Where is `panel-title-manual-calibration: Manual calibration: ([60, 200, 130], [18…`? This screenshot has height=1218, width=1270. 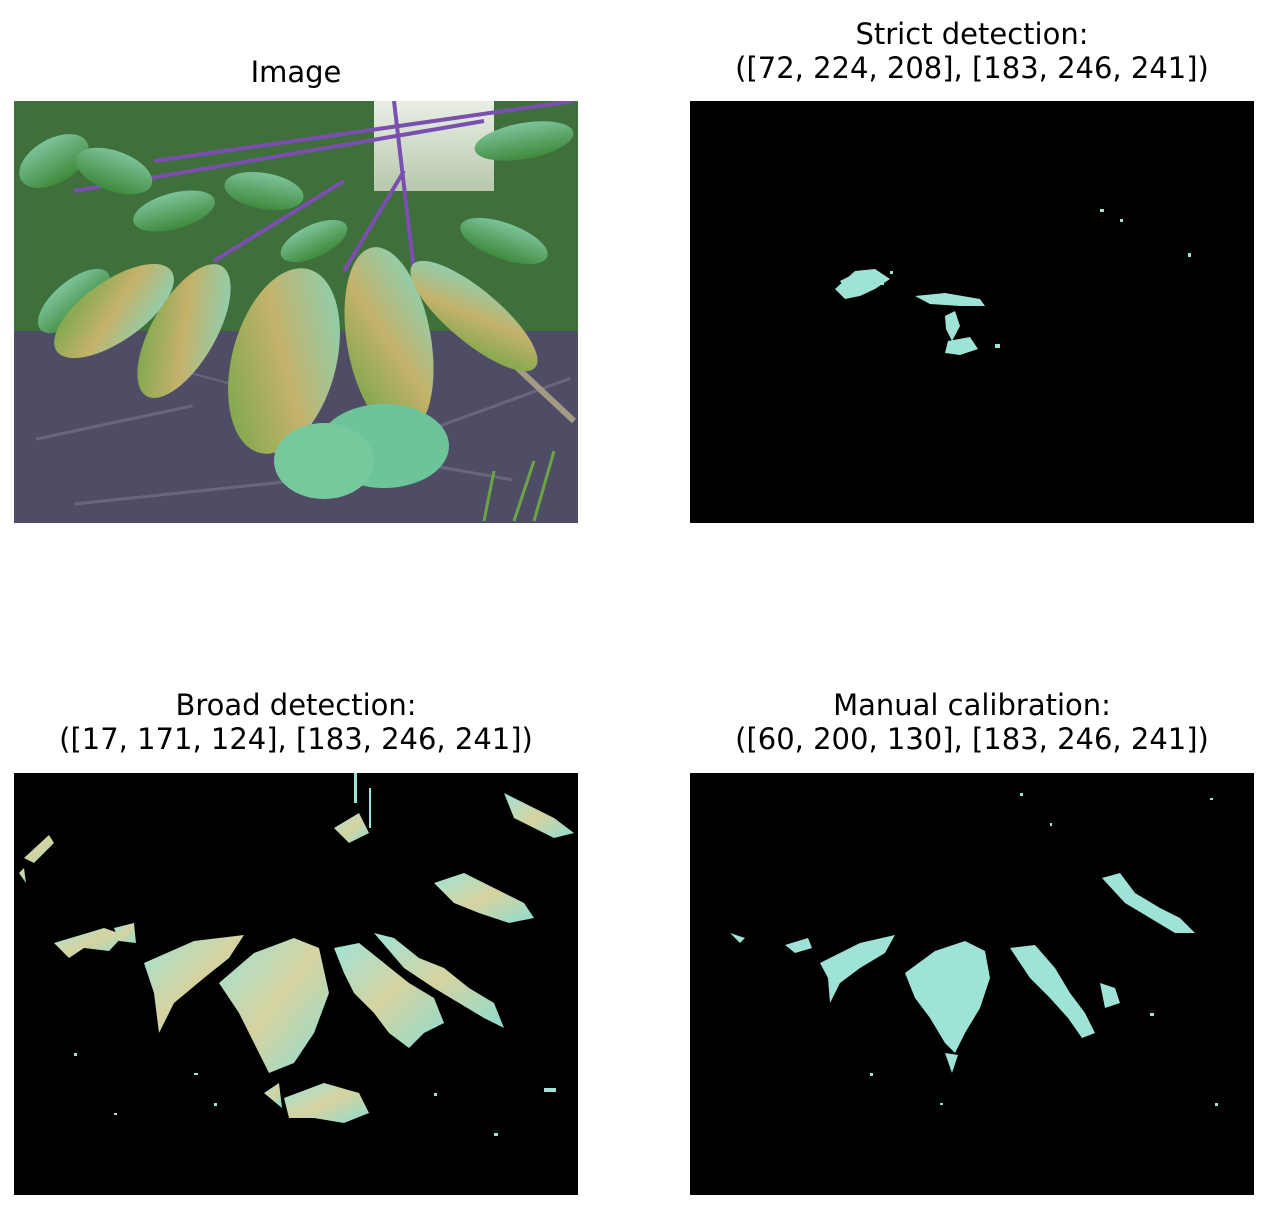 panel-title-manual-calibration: Manual calibration: ([60, 200, 130], [18… is located at coordinates (972, 722).